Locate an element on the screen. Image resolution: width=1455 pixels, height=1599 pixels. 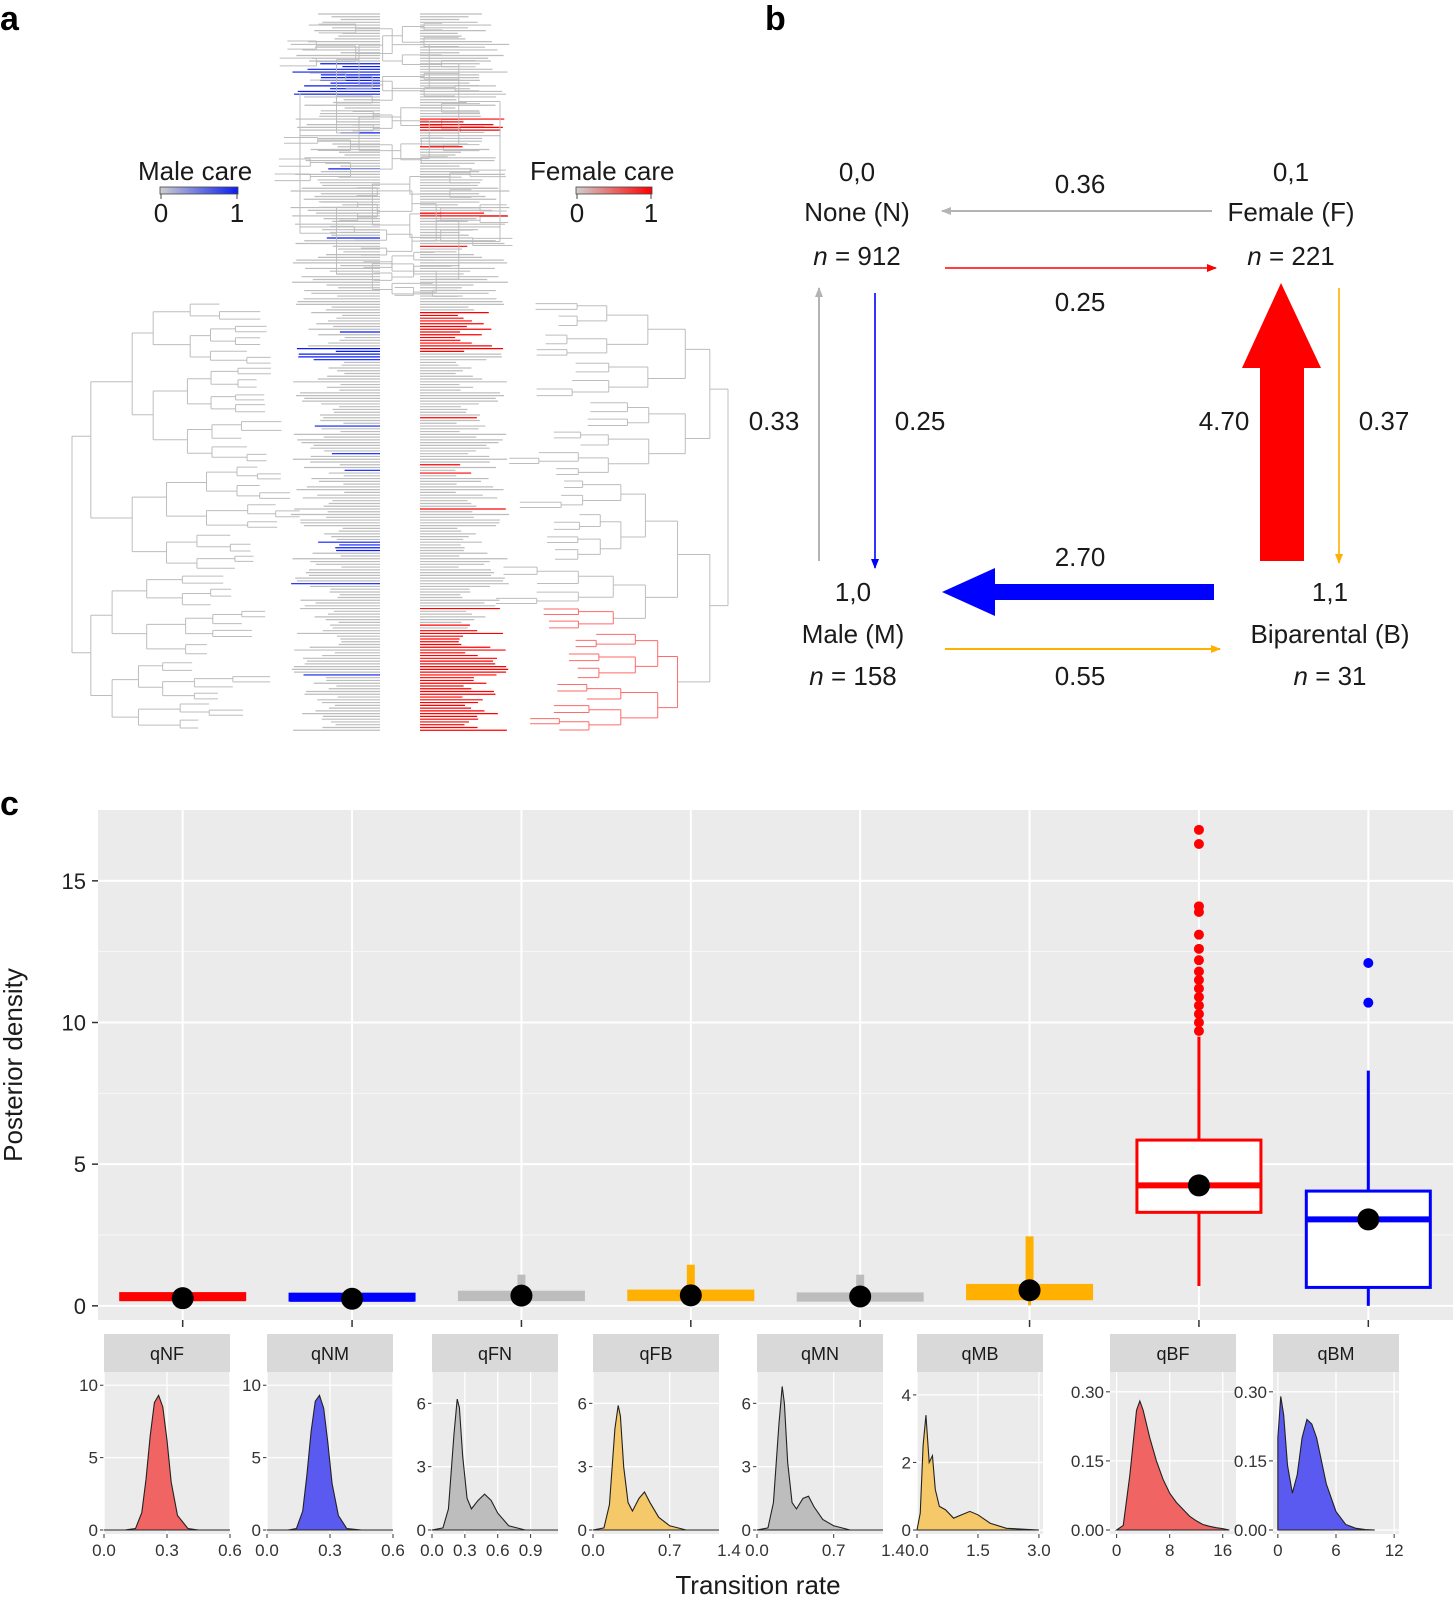
facet-x-tick-label: 0.3 is located at coordinates (330, 1550).